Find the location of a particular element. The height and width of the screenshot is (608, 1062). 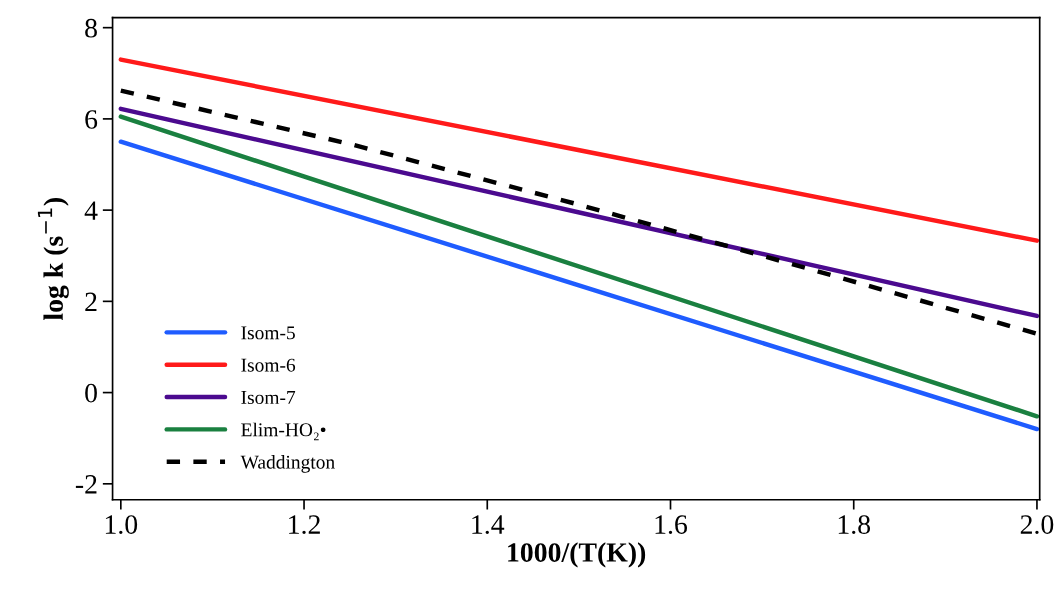

x-tick-label: 1.4 is located at coordinates (488, 525).